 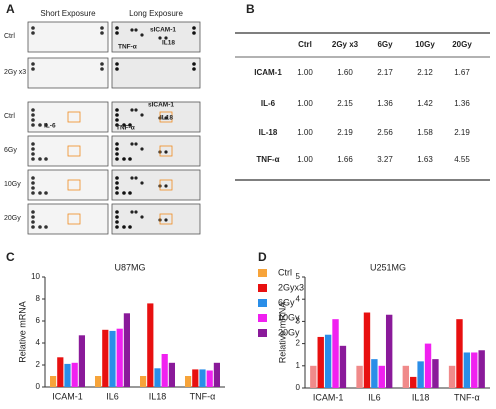 I want to click on y-tick-label: 0, so click(x=298, y=387).